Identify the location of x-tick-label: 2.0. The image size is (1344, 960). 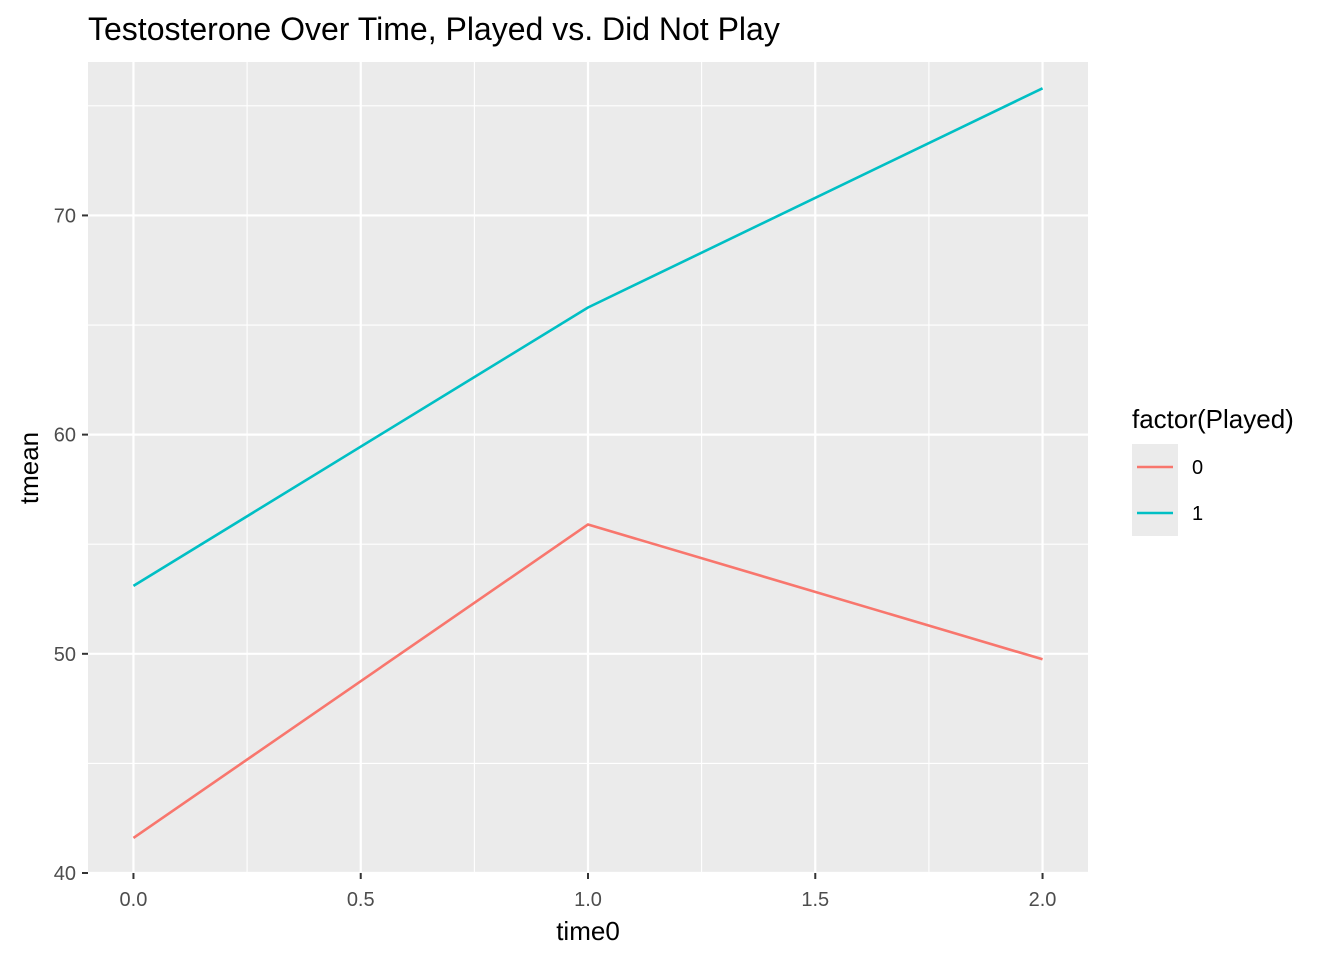
(1043, 900).